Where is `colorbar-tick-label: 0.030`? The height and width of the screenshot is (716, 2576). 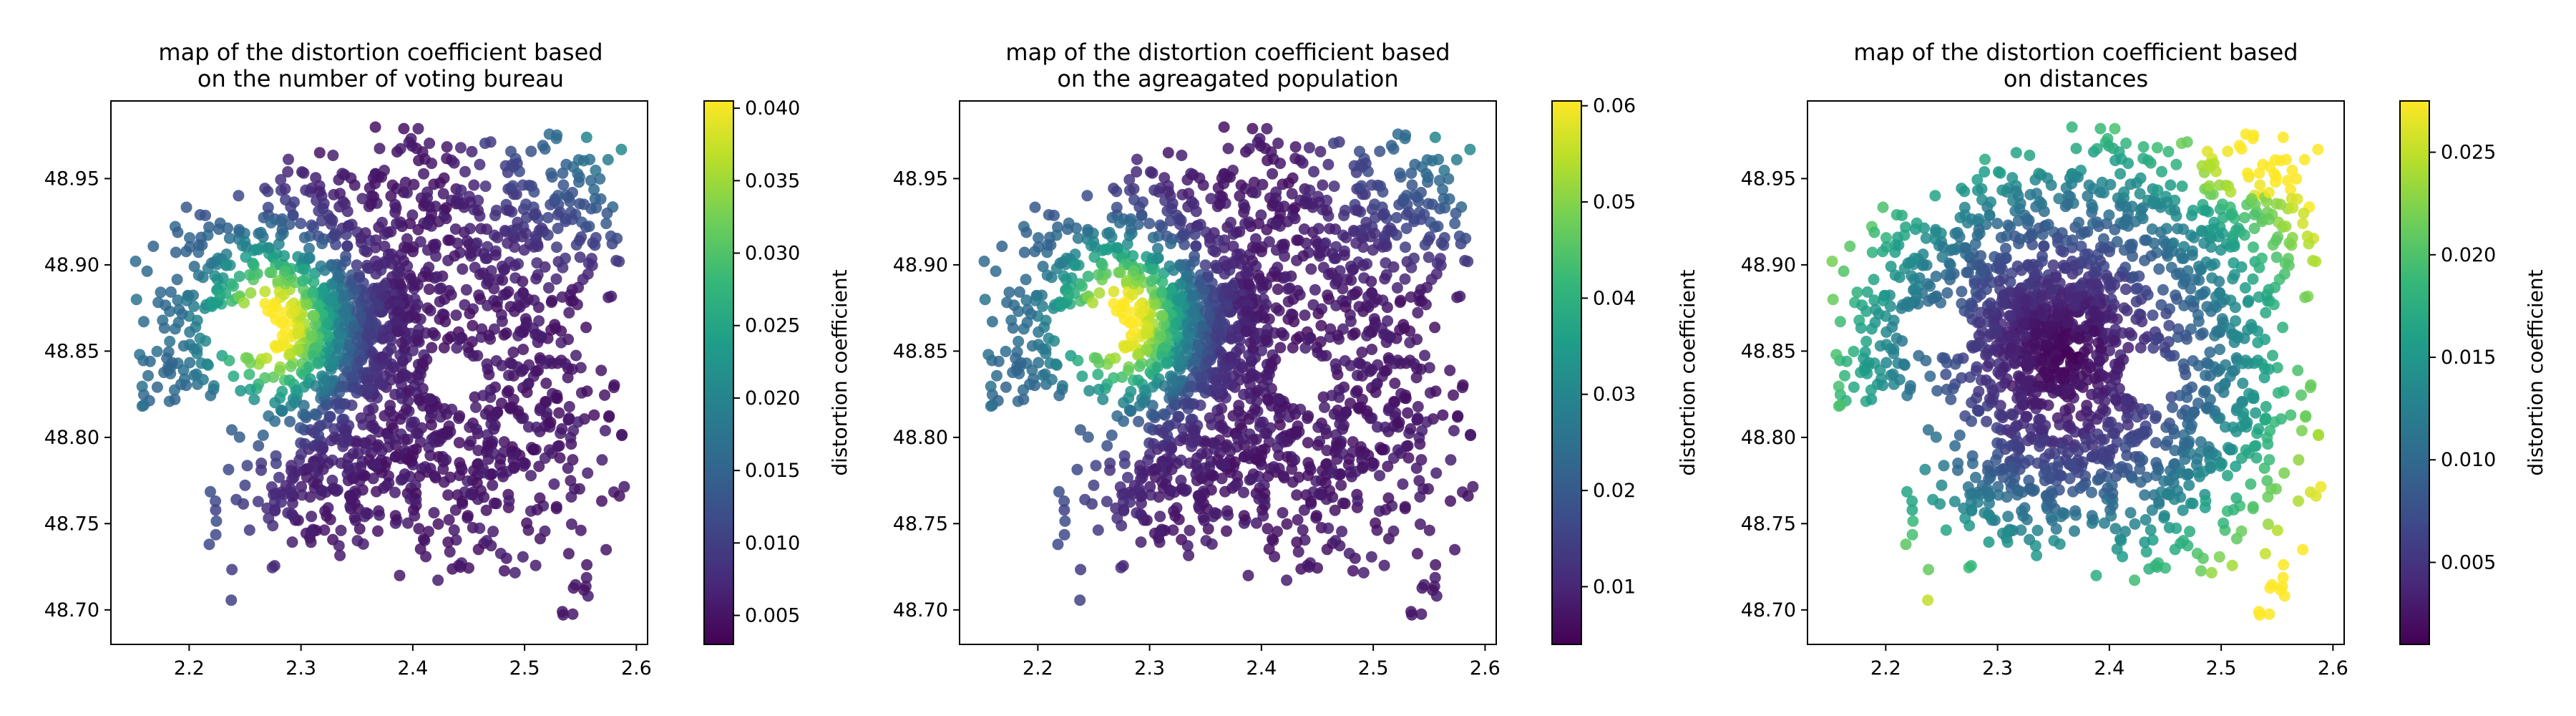
colorbar-tick-label: 0.030 is located at coordinates (772, 254).